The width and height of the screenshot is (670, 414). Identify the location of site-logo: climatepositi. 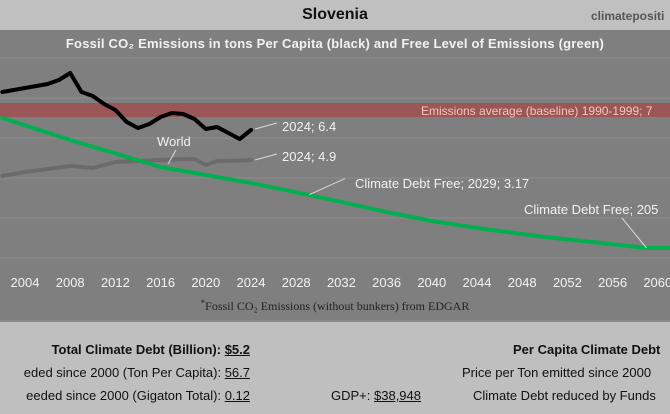
(628, 16).